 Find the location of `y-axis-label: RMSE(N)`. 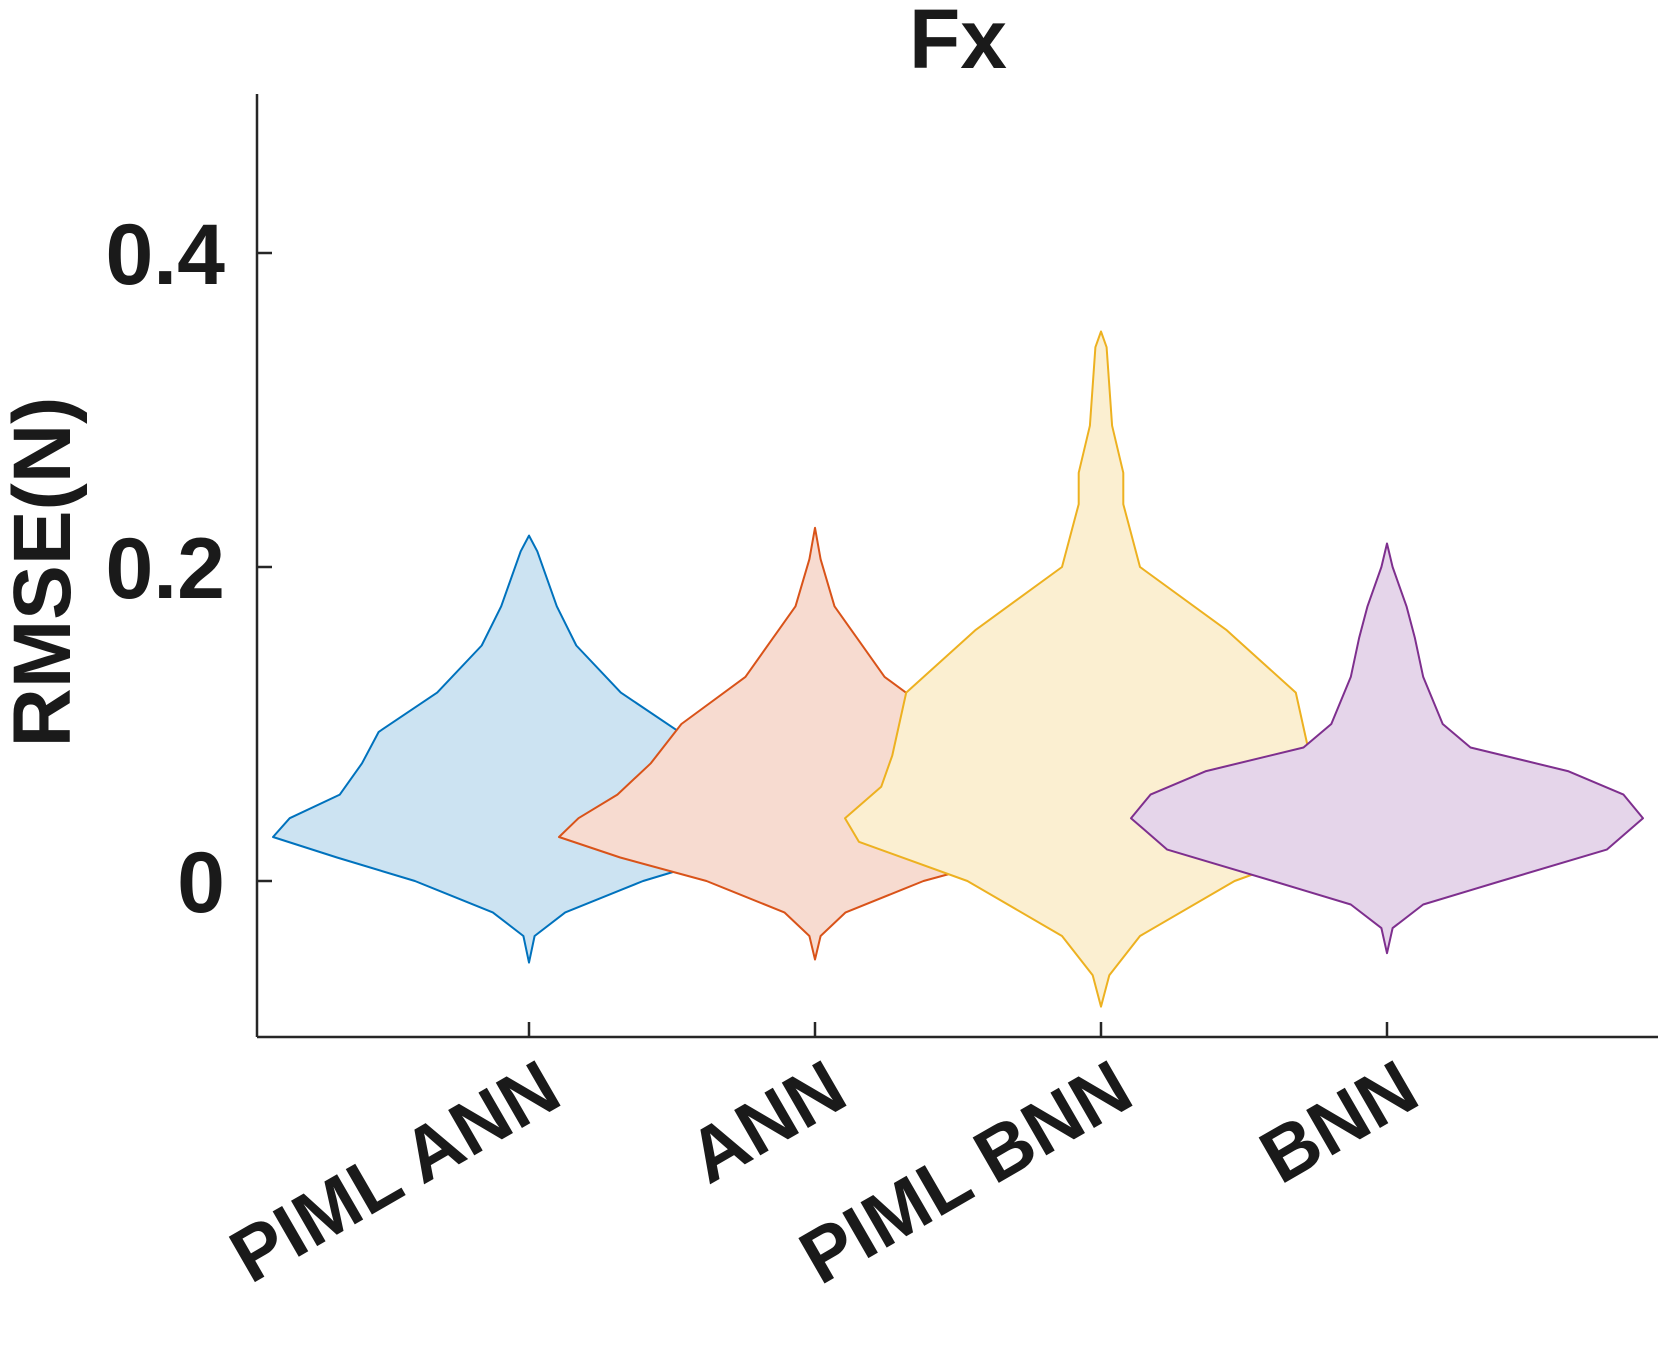

y-axis-label: RMSE(N) is located at coordinates (44, 572).